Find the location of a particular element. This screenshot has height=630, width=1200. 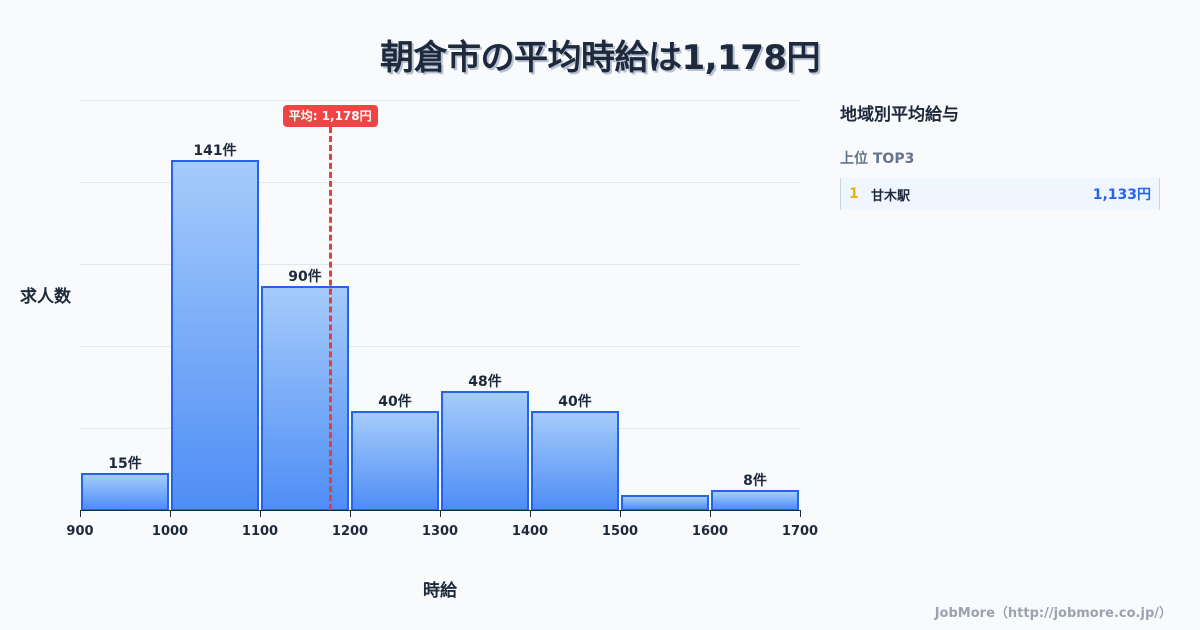

average-badge: 平均: 1,178円 is located at coordinates (330, 116).